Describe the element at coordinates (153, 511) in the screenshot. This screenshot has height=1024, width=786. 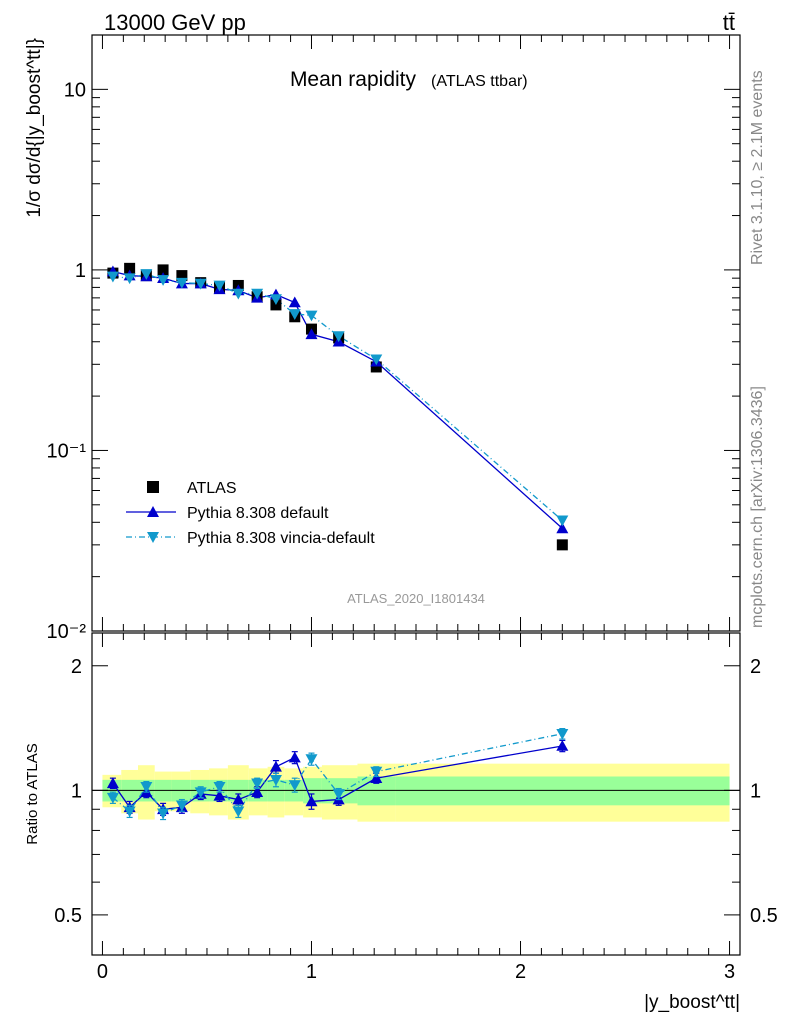
I see `legend-default-marker` at that location.